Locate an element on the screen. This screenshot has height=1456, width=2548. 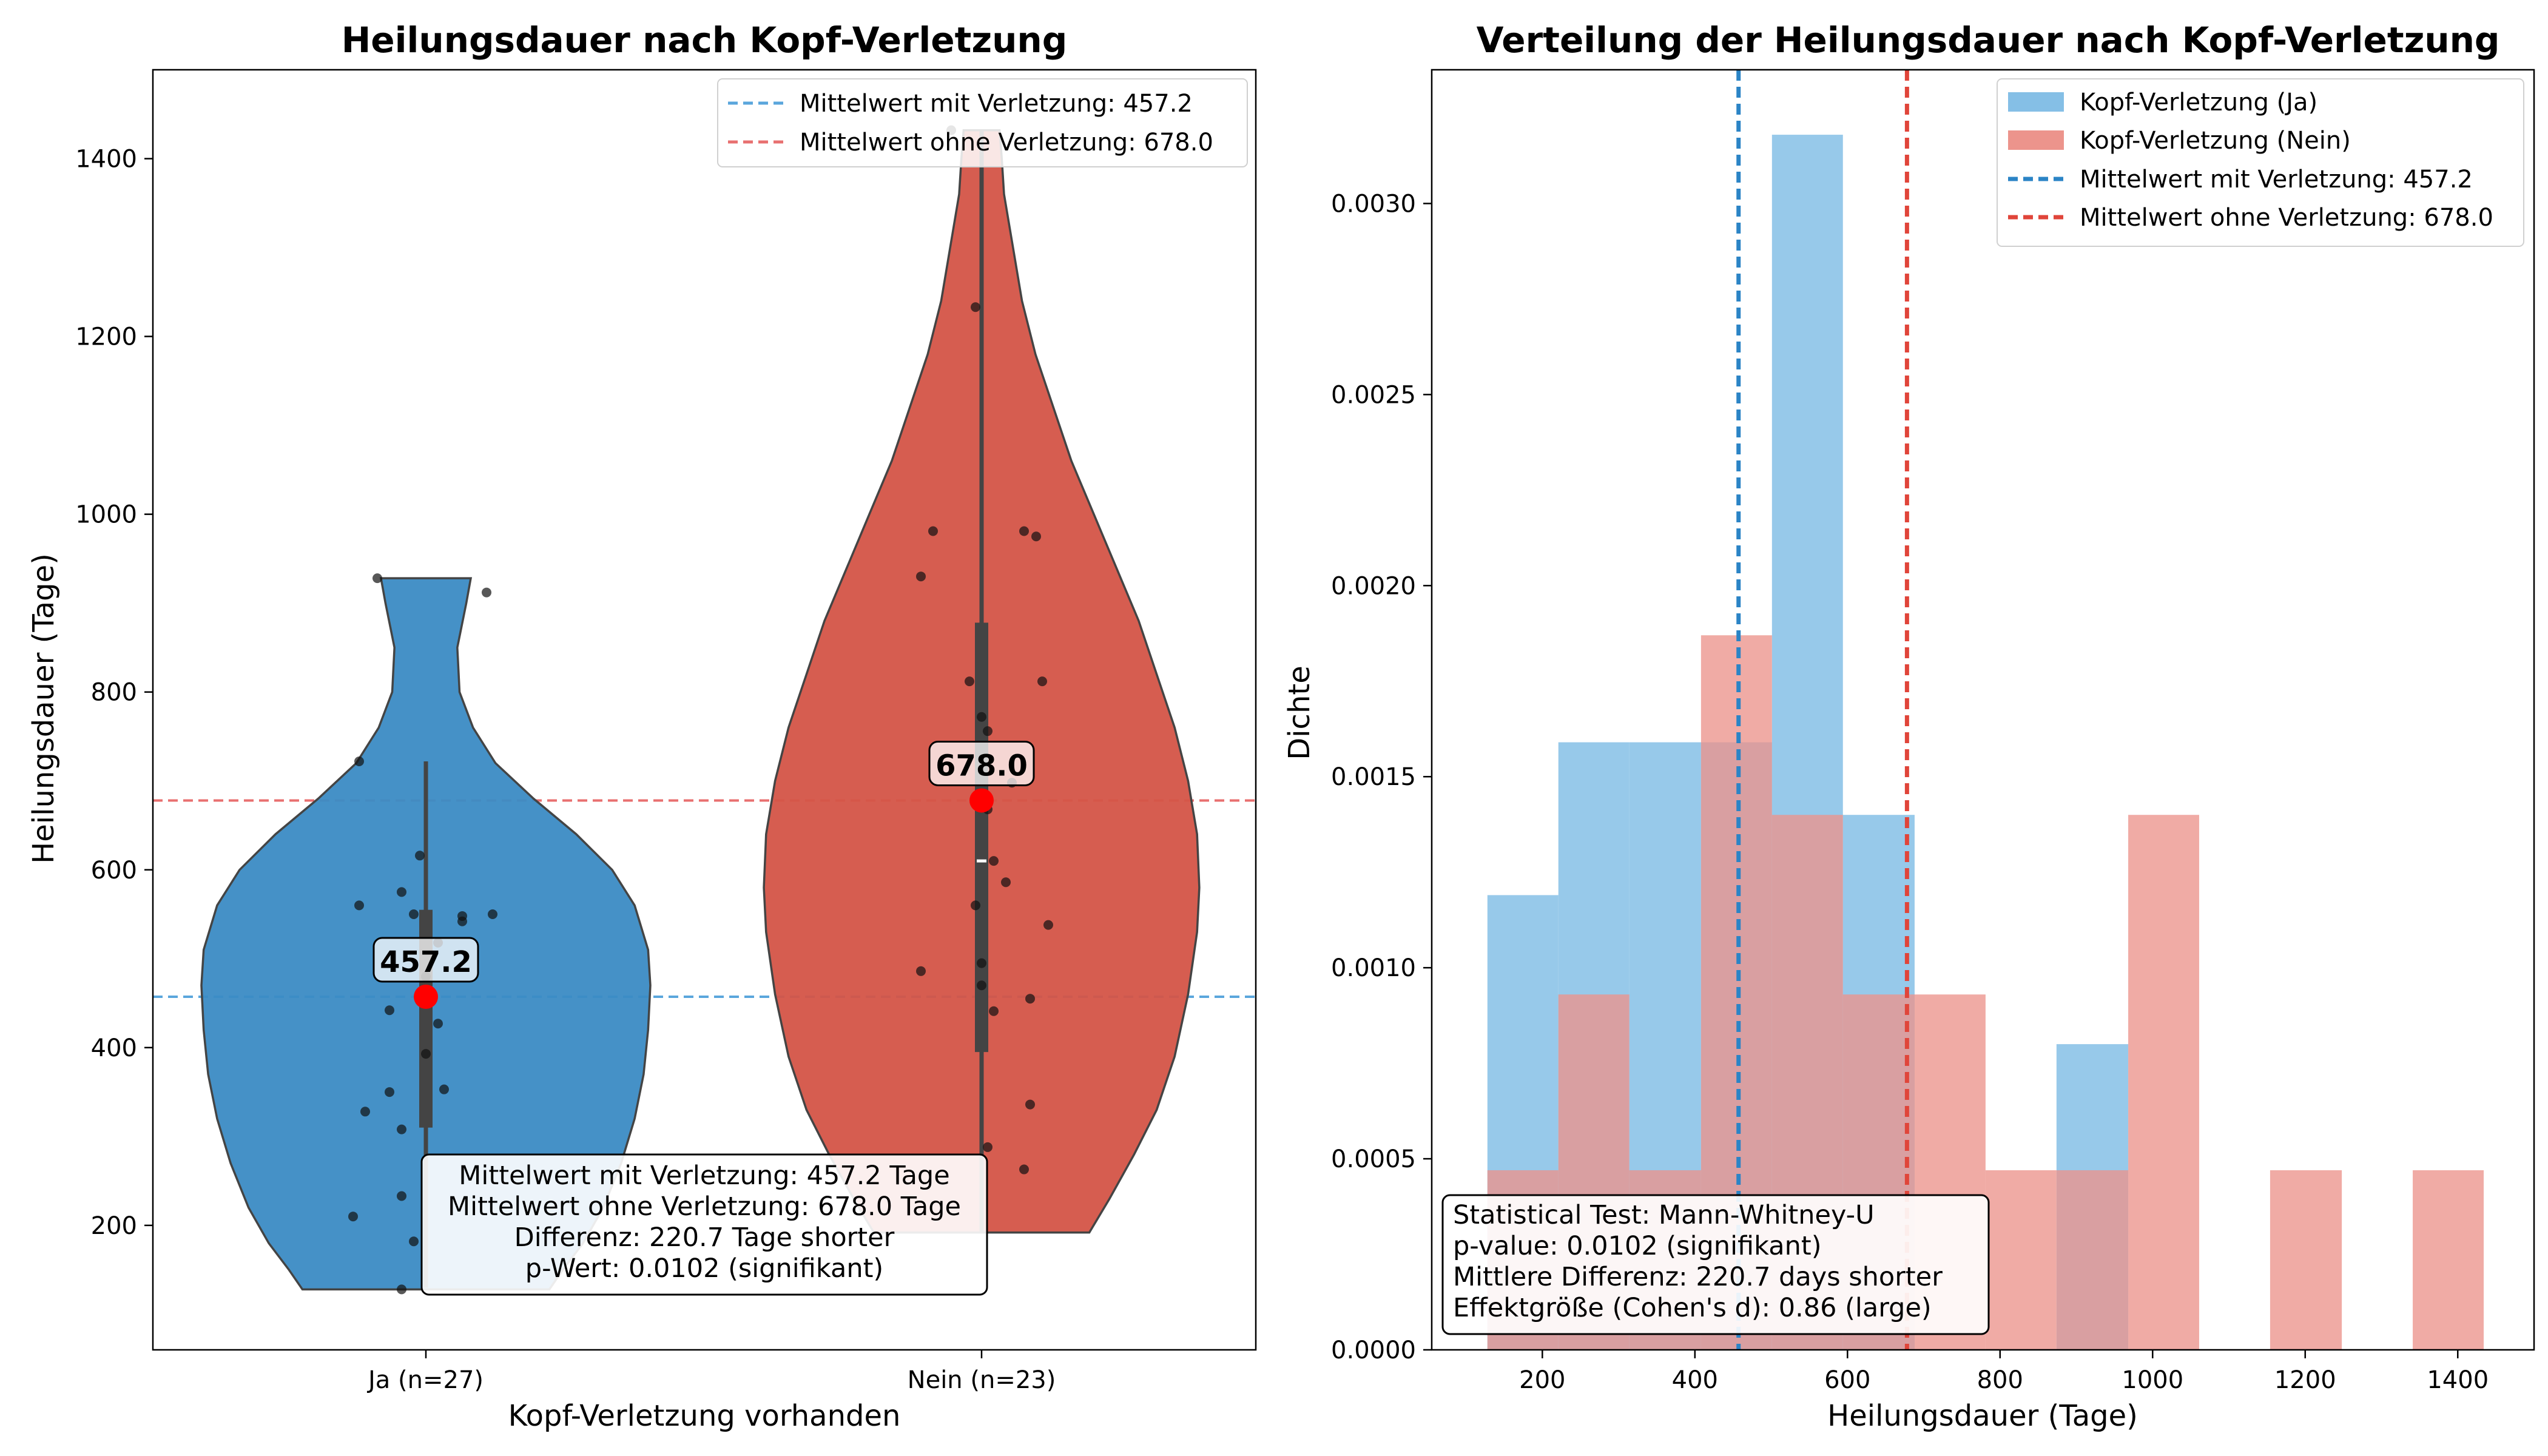
mean-marker is located at coordinates (981, 800).